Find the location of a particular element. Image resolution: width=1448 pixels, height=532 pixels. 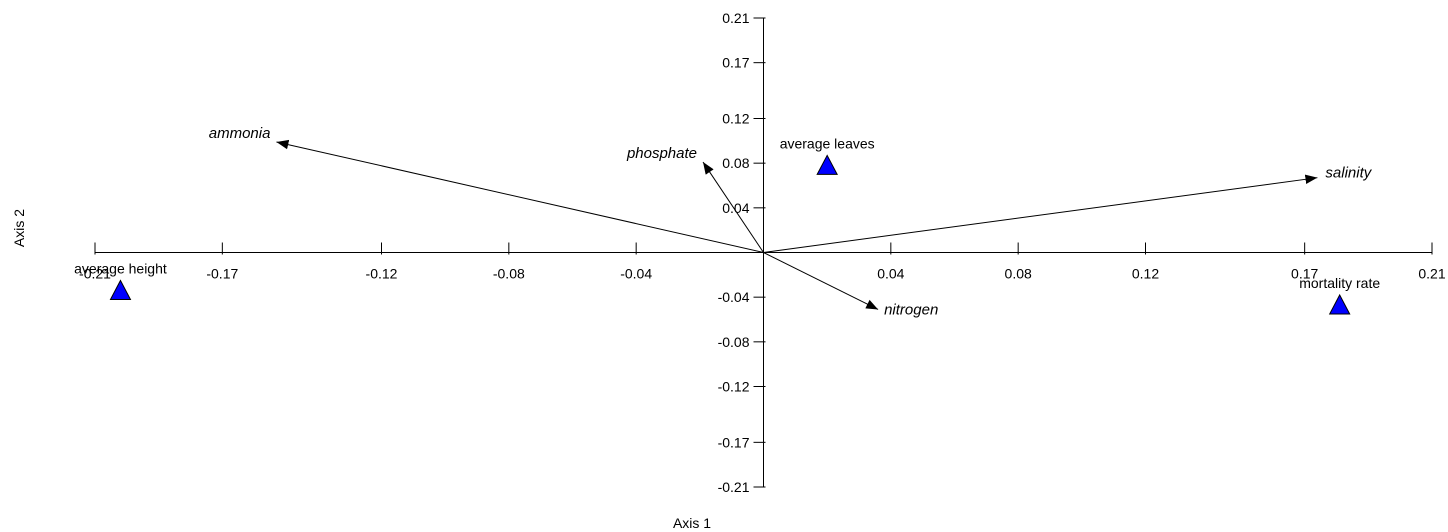

x-tick-label: -0.21 is located at coordinates (95, 274).